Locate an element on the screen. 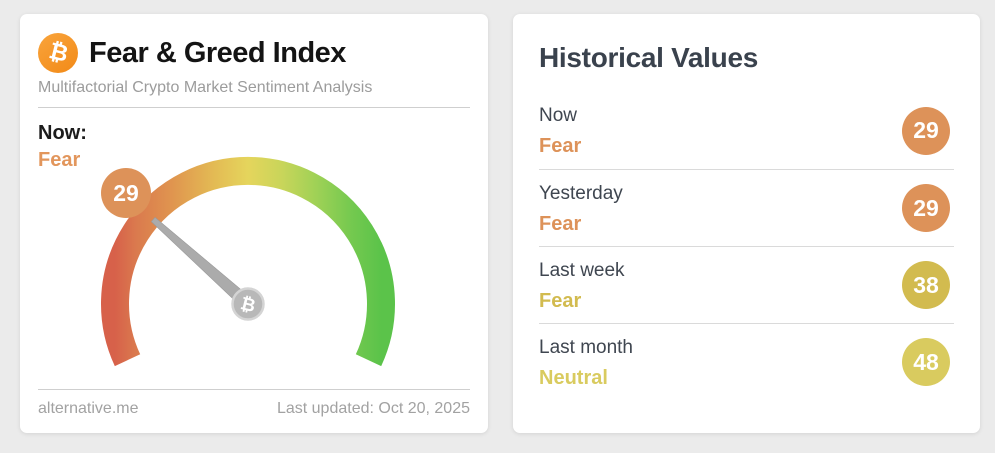 The image size is (995, 453). bitcoin-icon: ₿ is located at coordinates (58, 53).